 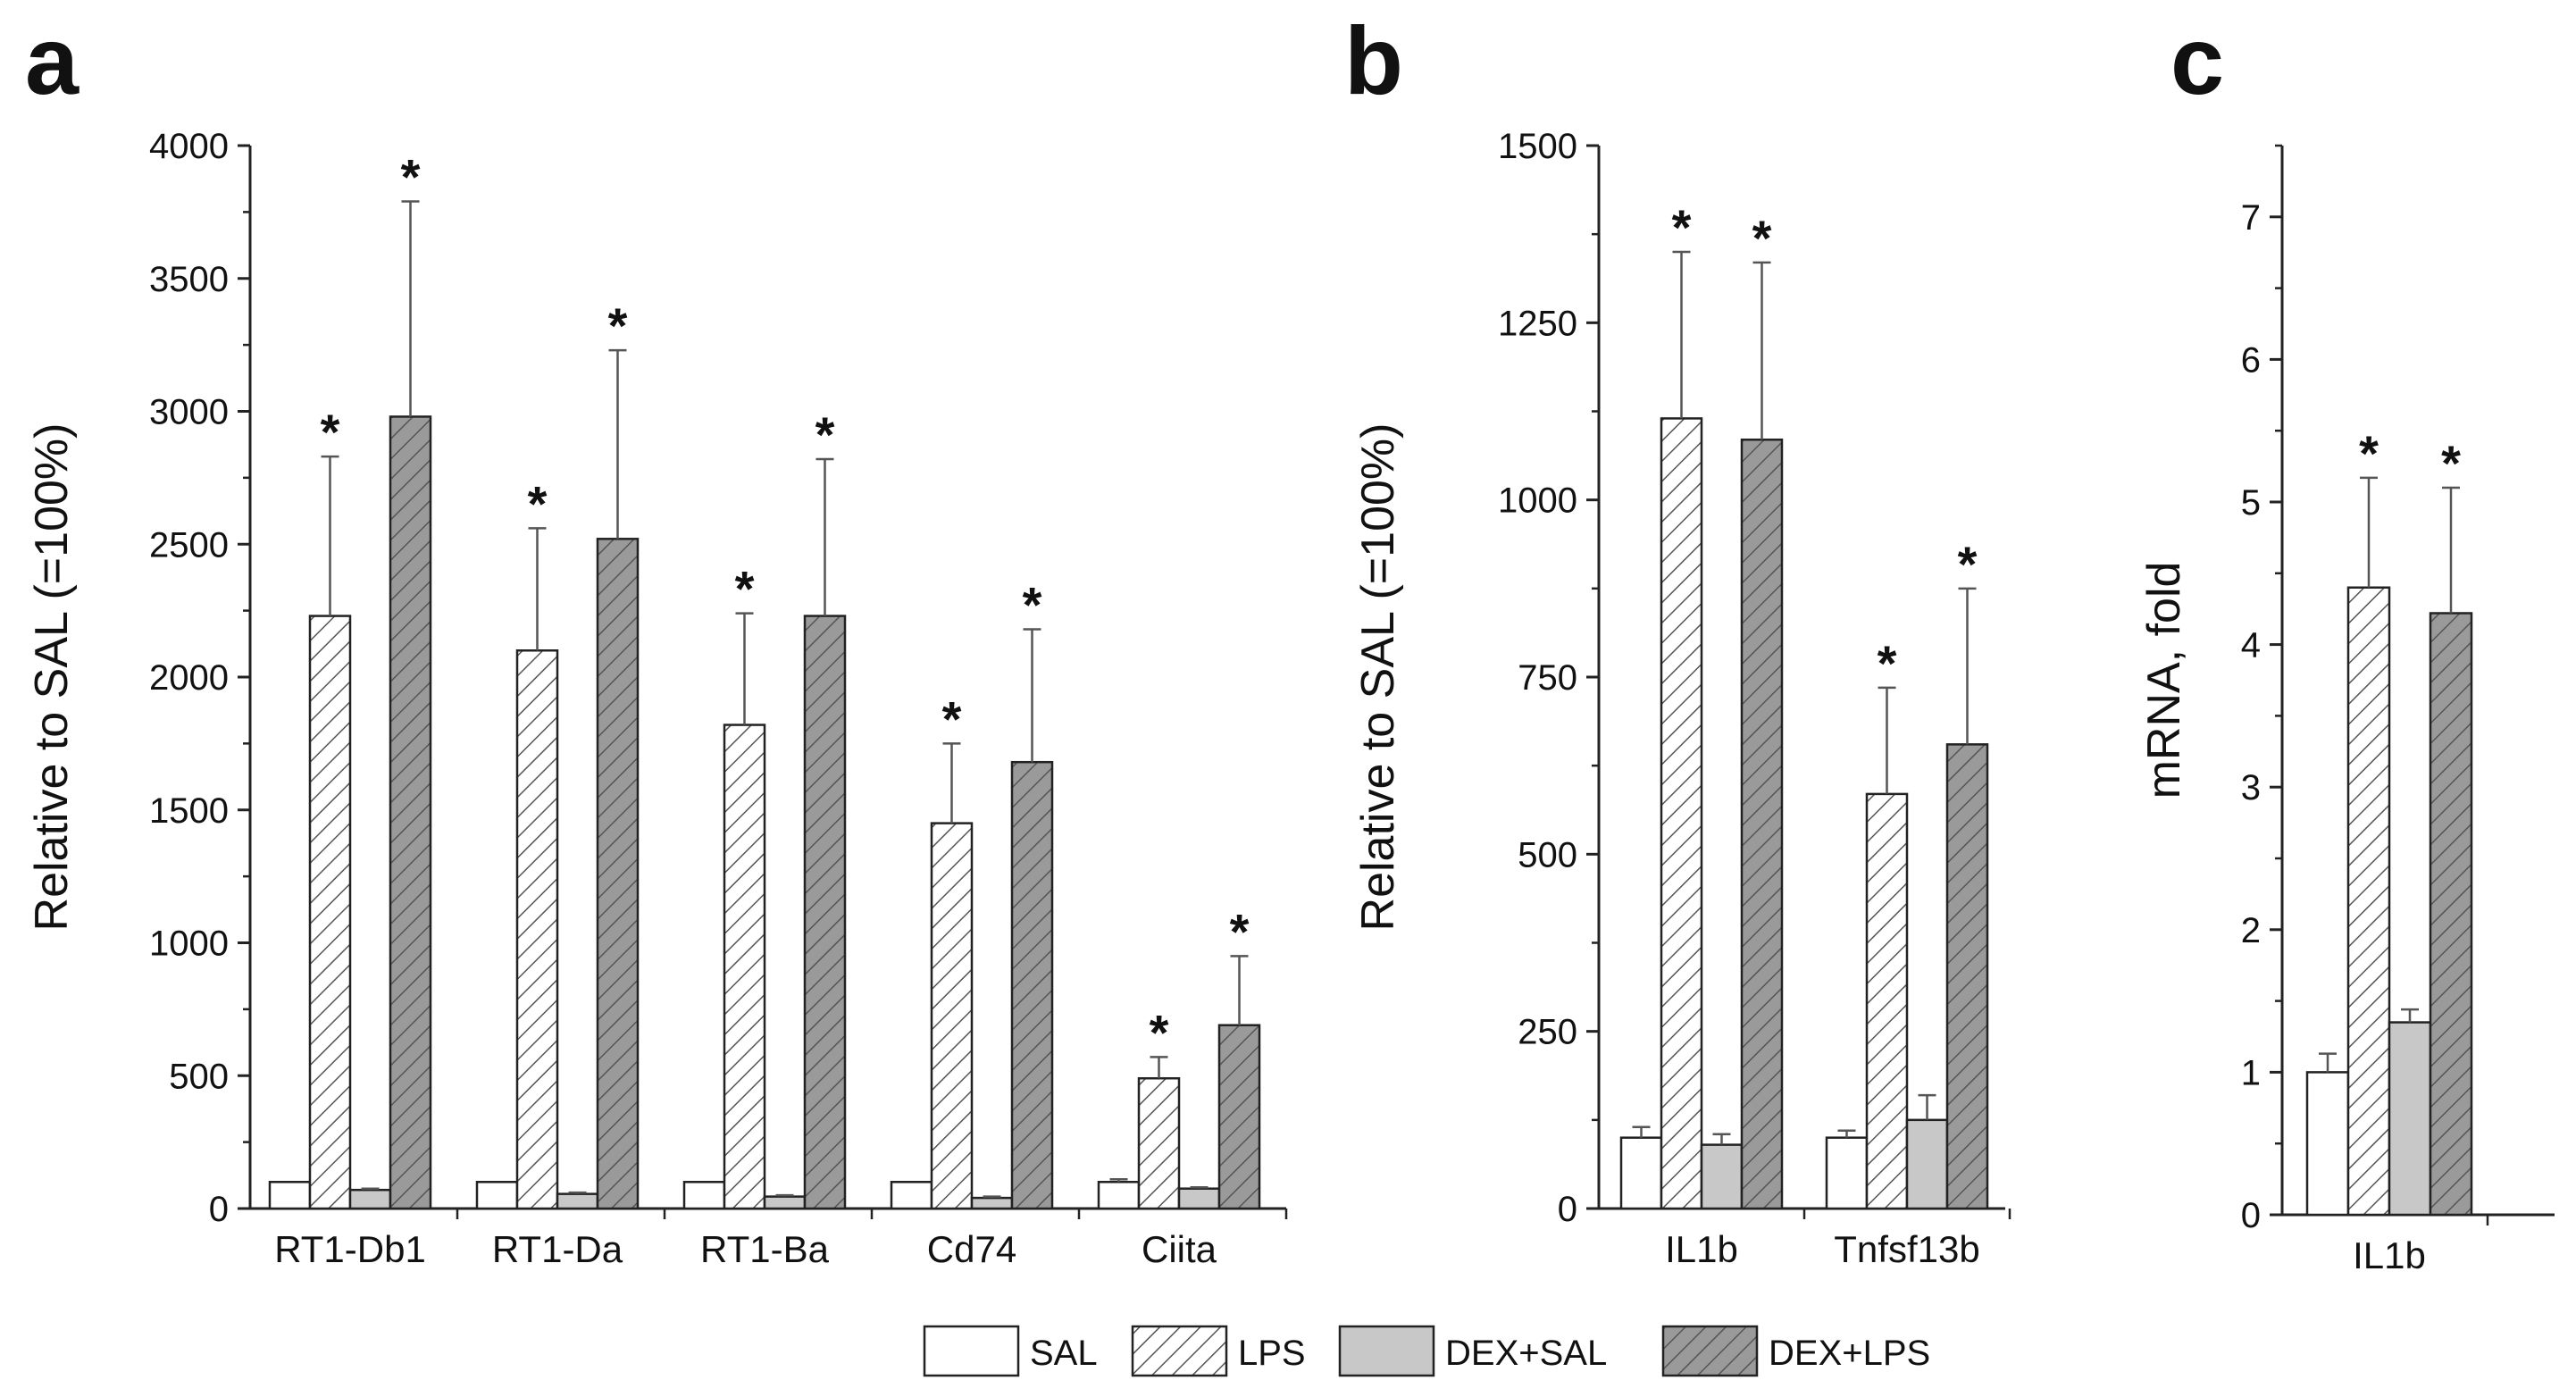 I want to click on bar-dex-lps-cd74, so click(x=1032, y=985).